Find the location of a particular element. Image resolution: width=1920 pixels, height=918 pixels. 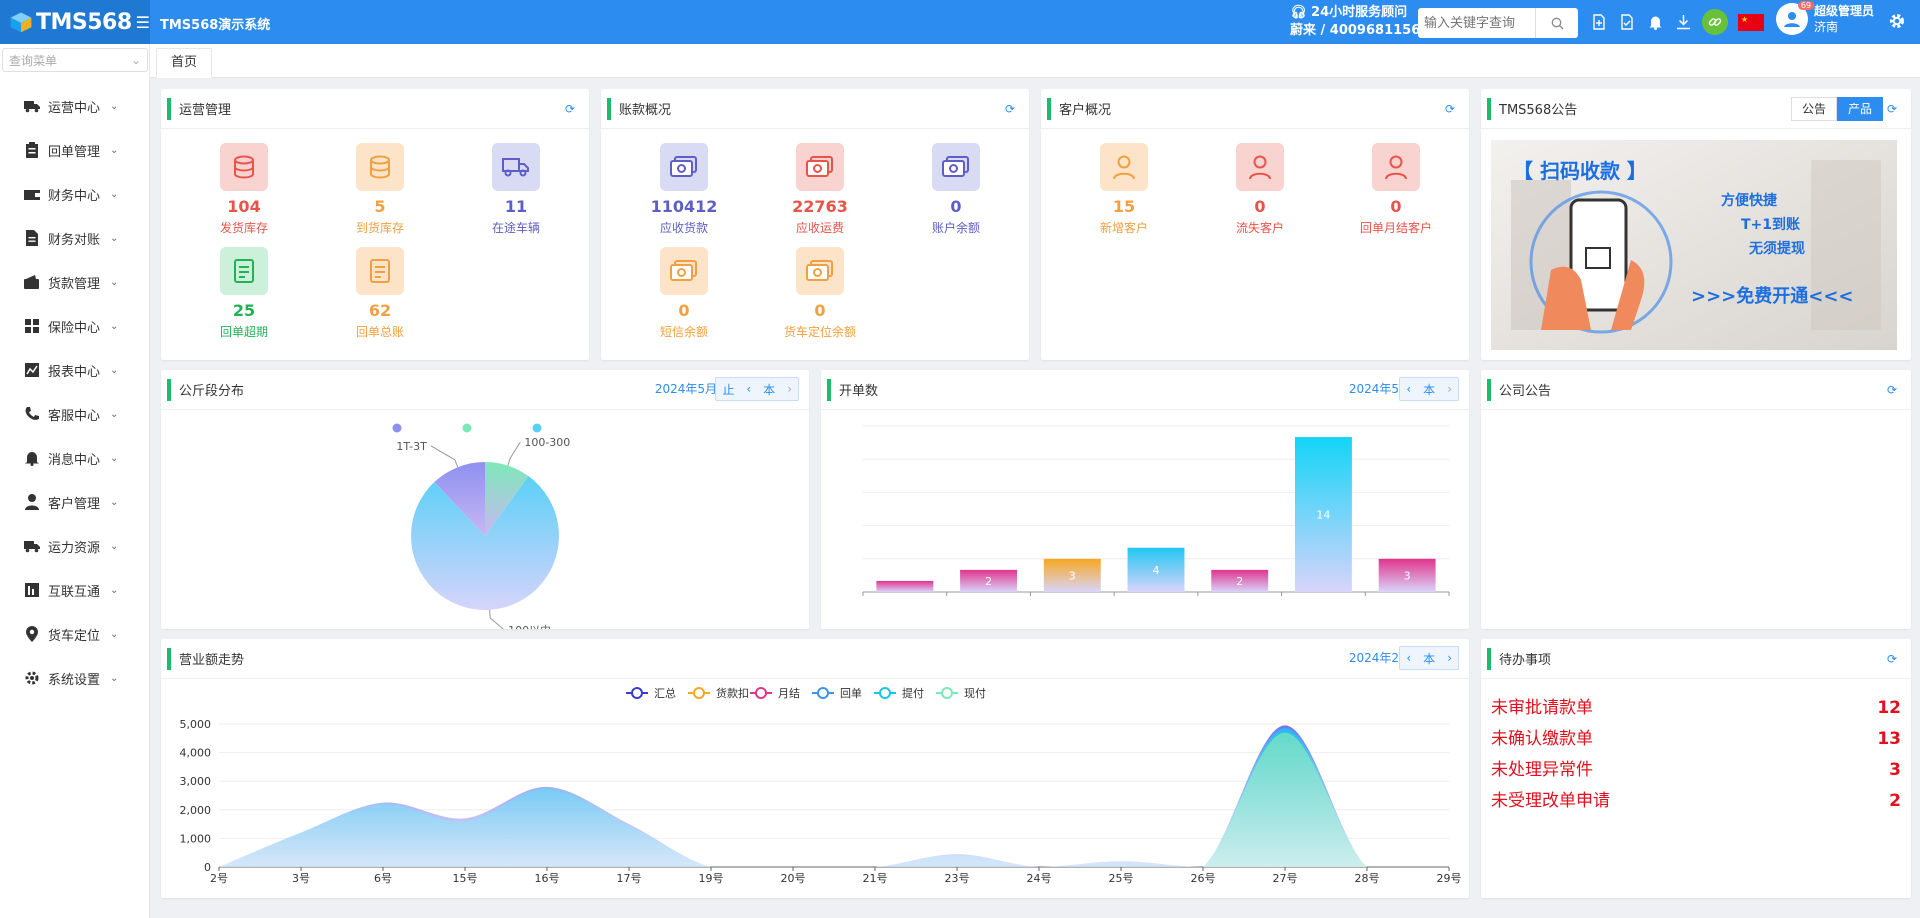

stat-item: 104 发货库存 is located at coordinates (244, 189).